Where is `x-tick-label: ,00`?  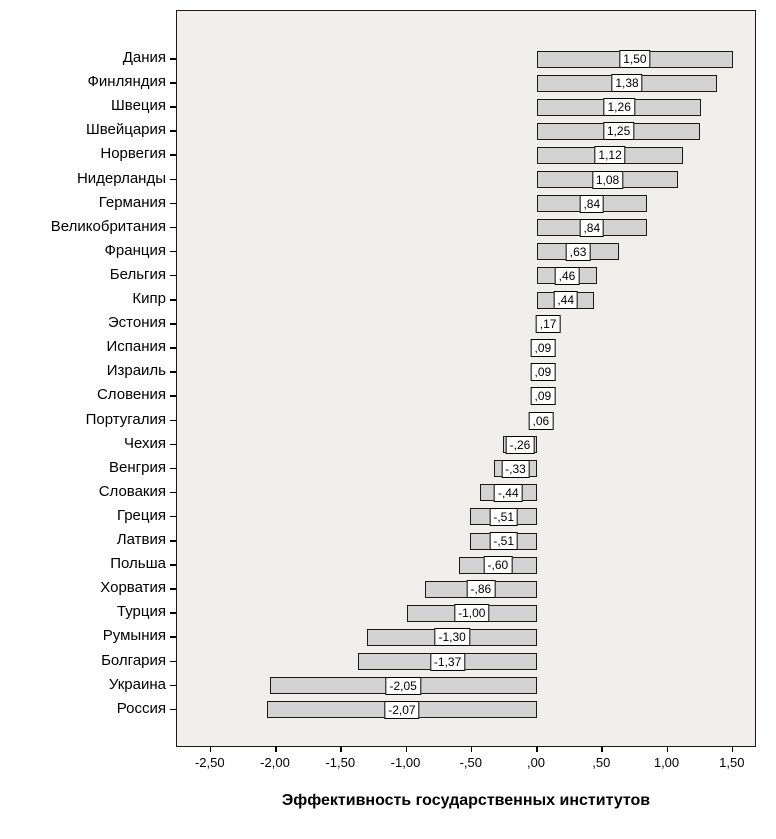 x-tick-label: ,00 is located at coordinates (536, 762).